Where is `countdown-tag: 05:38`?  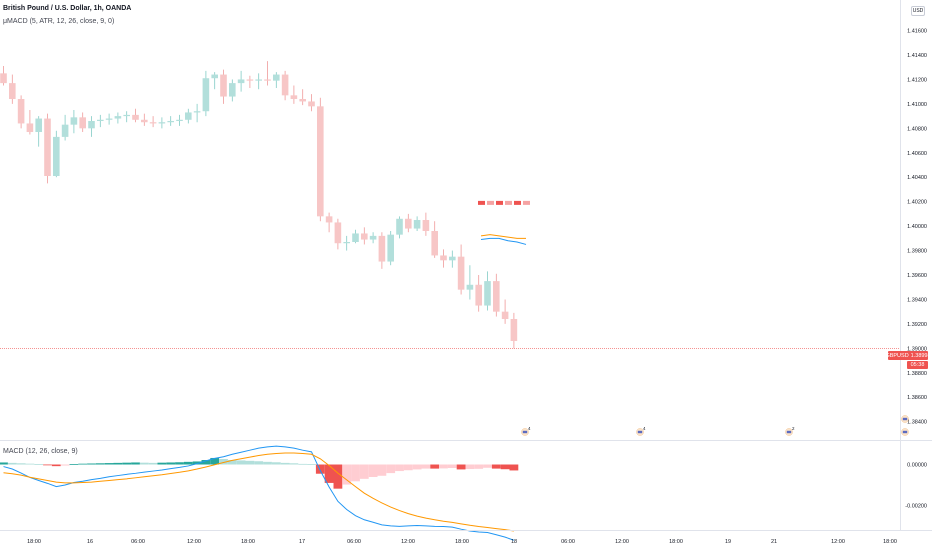 countdown-tag: 05:38 is located at coordinates (917, 365).